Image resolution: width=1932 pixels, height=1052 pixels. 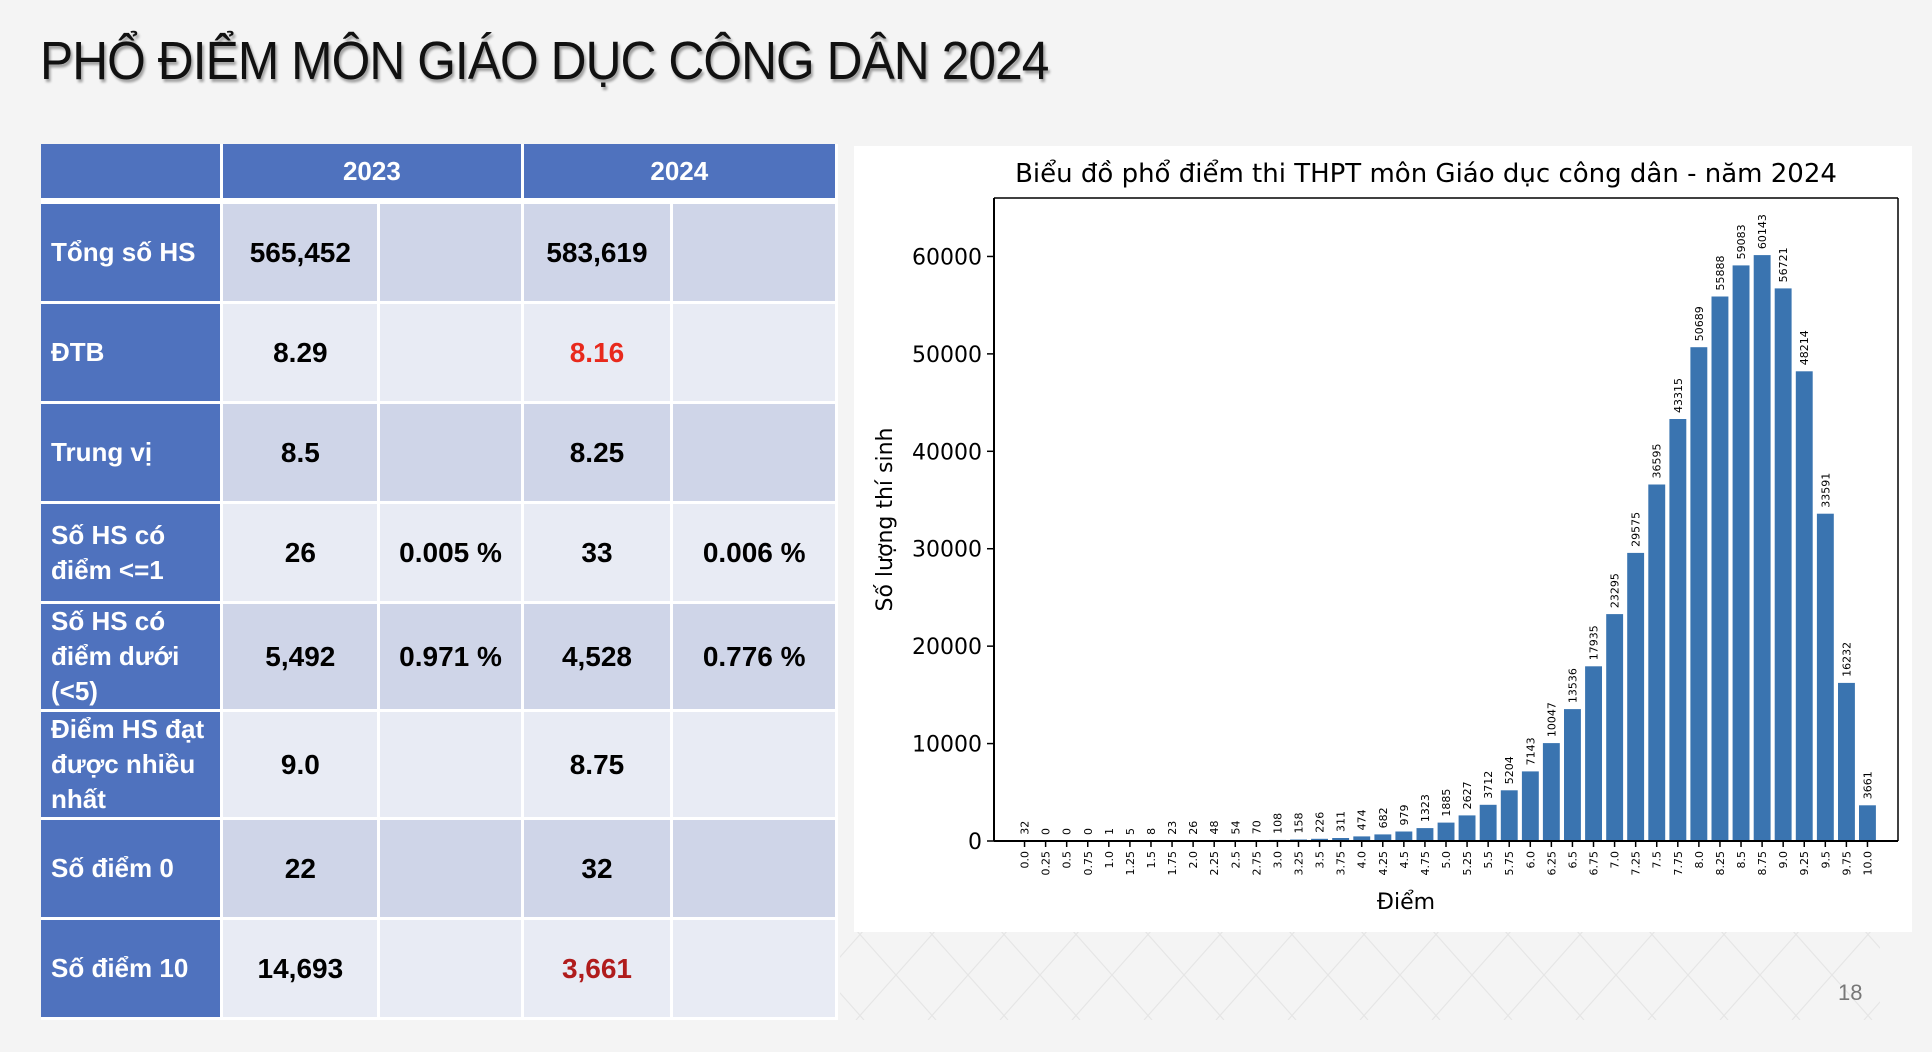 I want to click on row-label: Tổng số HS, so click(x=132, y=254).